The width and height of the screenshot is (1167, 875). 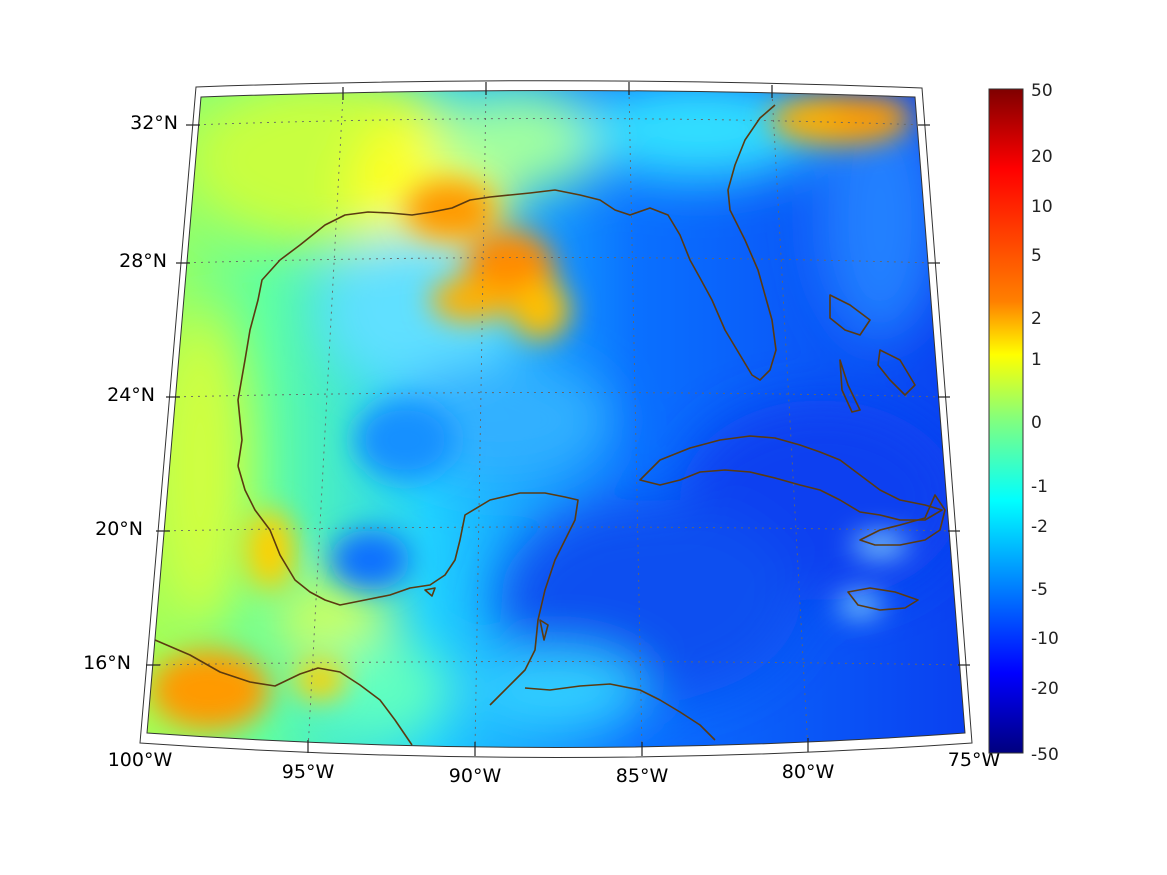 What do you see at coordinates (902, 520) in the screenshot?
I see `hispaniola` at bounding box center [902, 520].